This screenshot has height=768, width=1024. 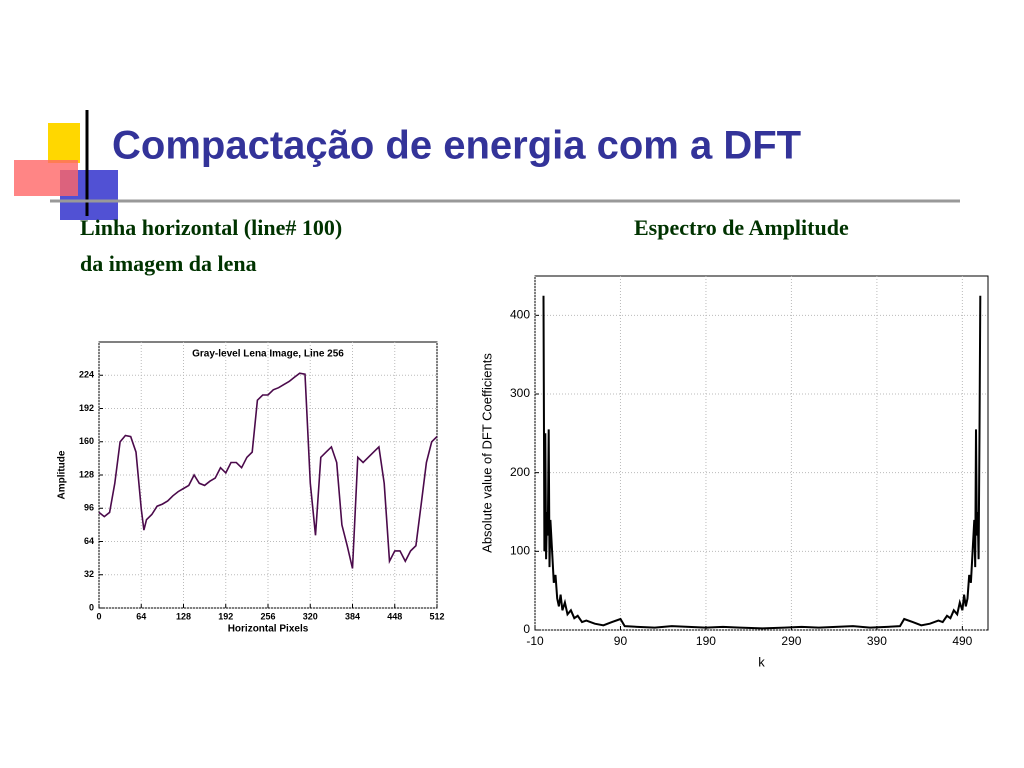 I want to click on y-tick-label: 32, so click(x=89, y=574).